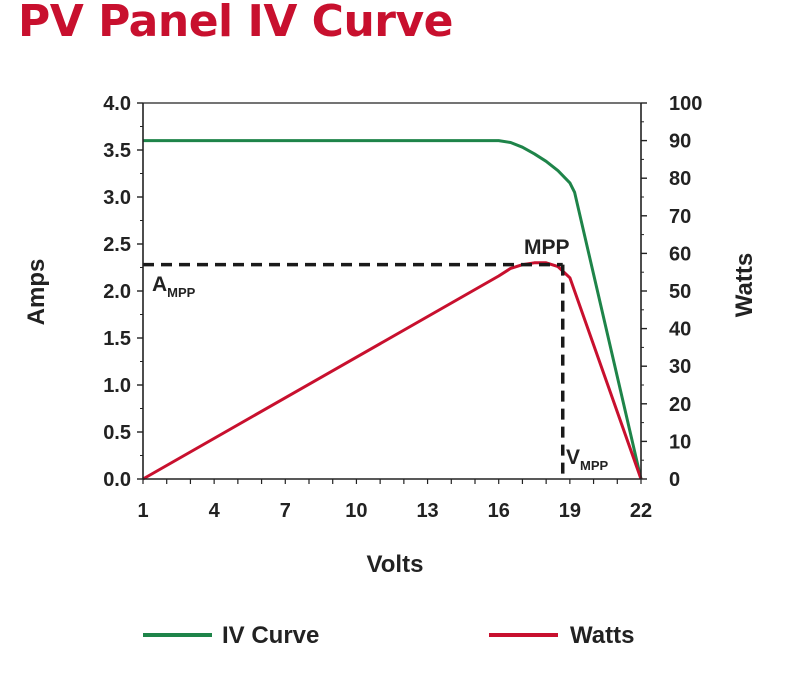  I want to click on y-right-tick-label: 80, so click(680, 179).